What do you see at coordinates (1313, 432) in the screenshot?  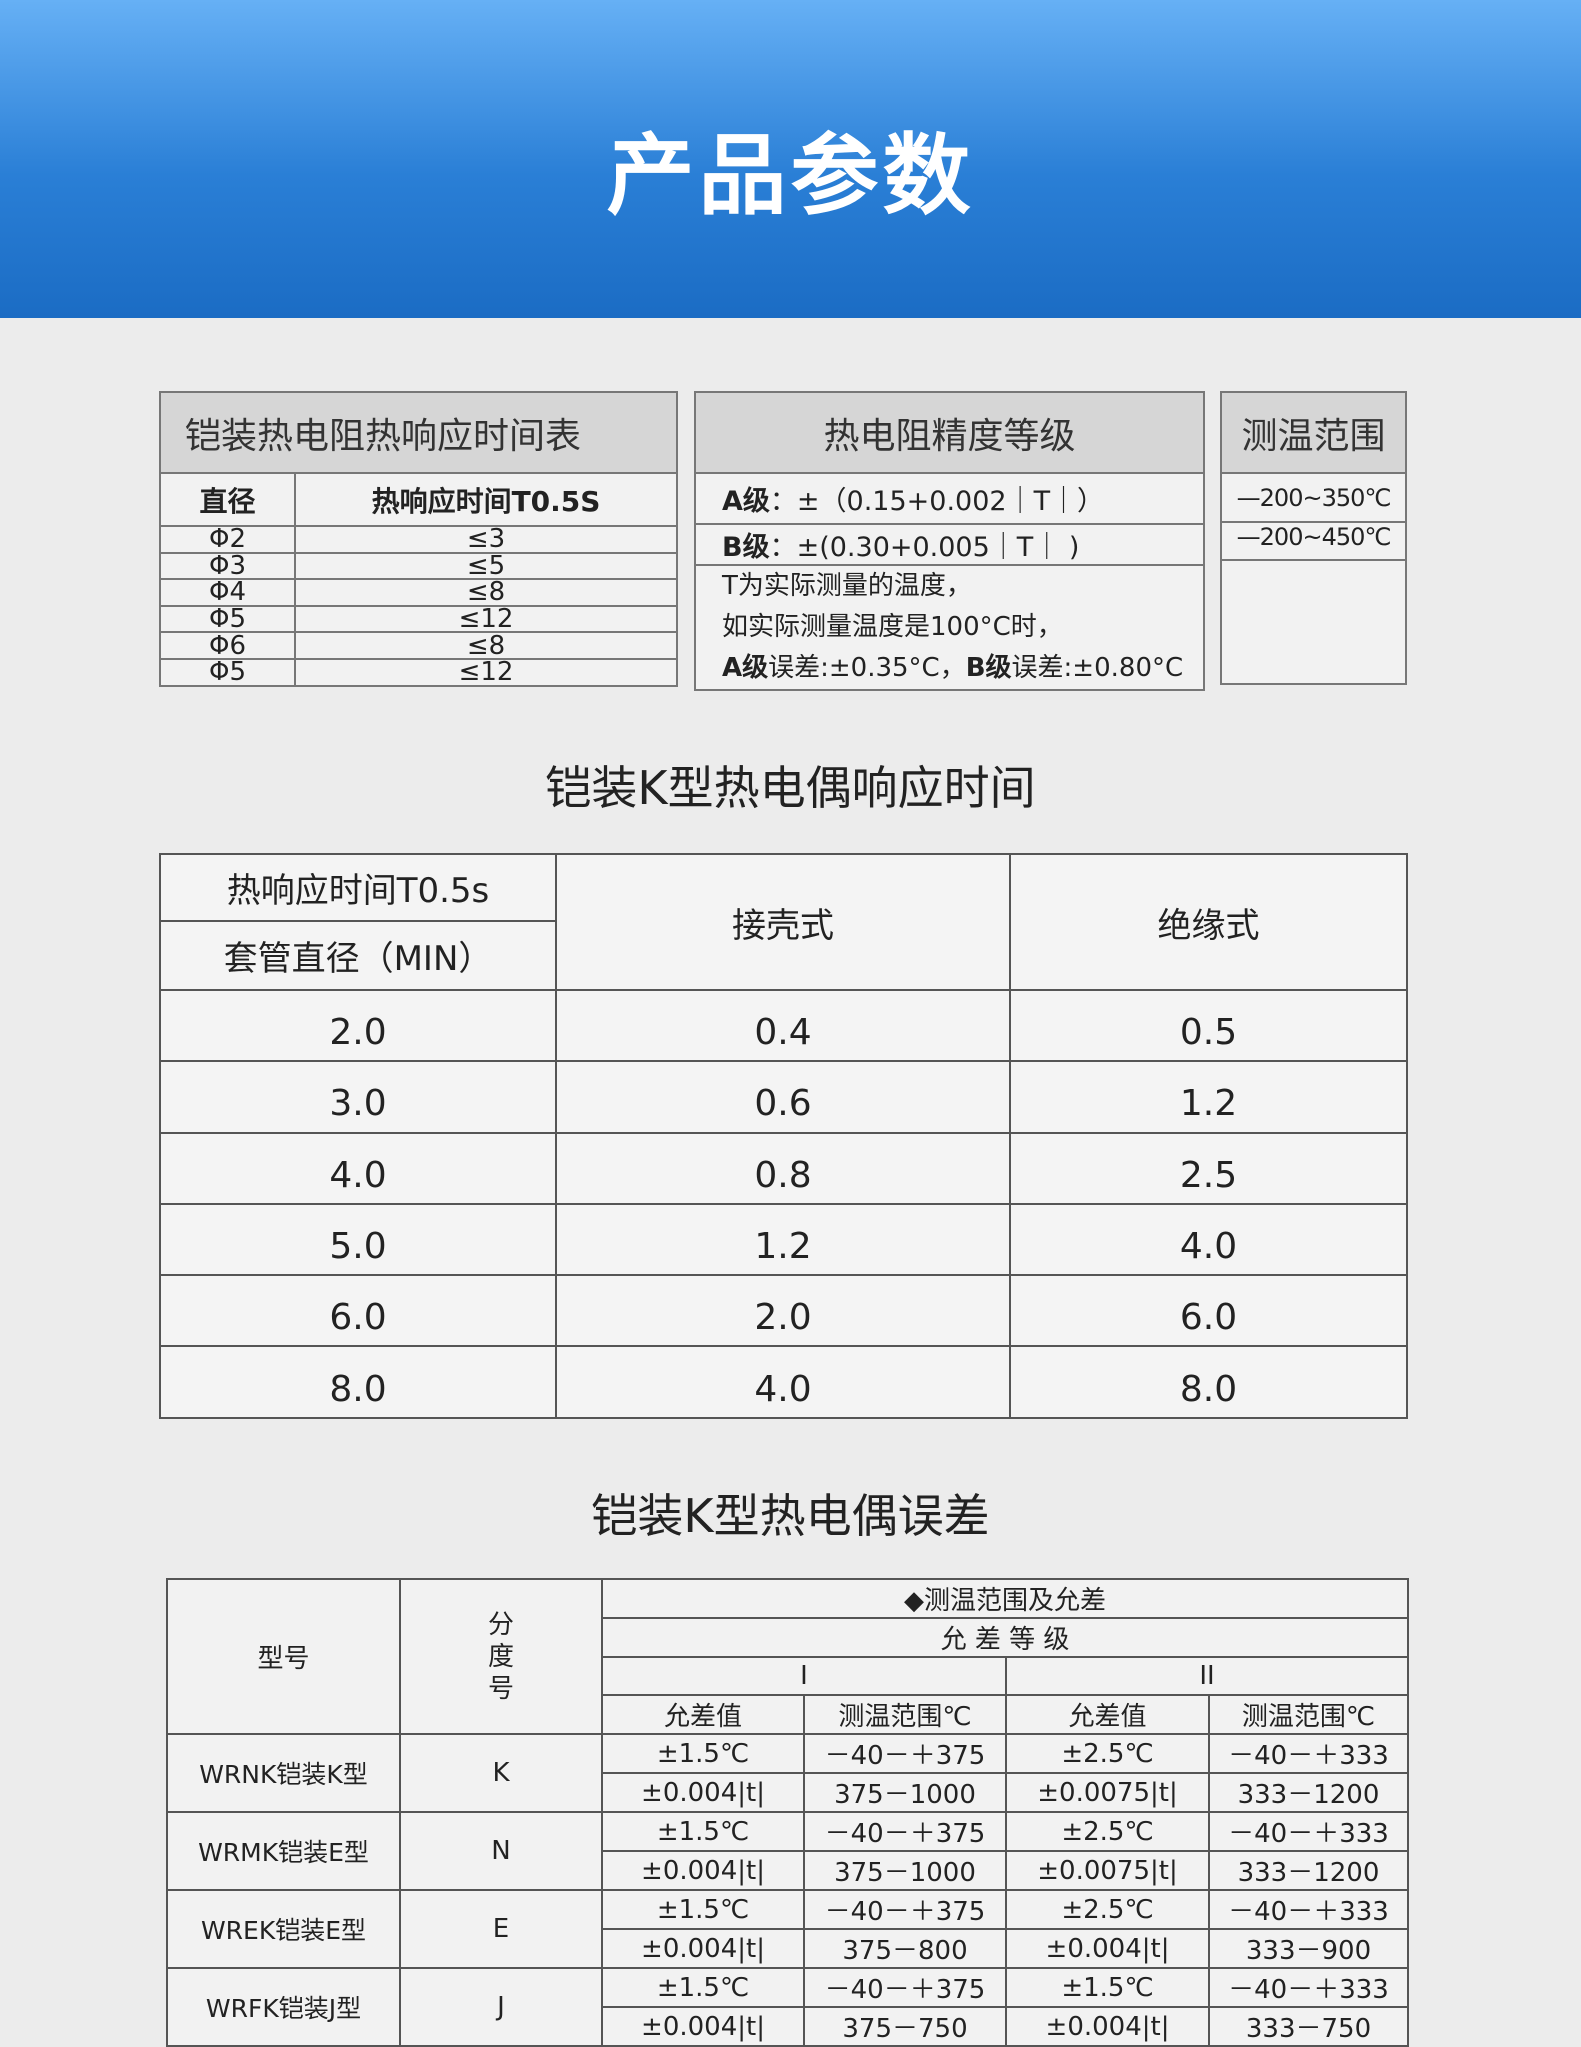 I see `table-title: 测温范围` at bounding box center [1313, 432].